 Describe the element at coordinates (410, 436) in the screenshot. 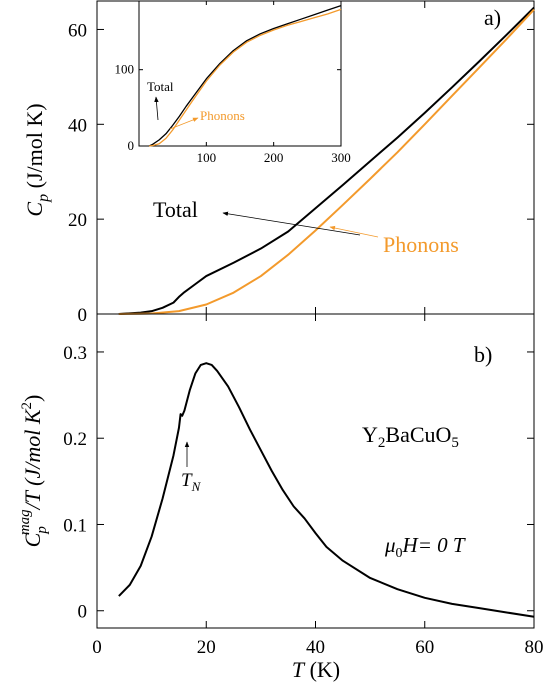

I see `compound: Y2BaCuO5` at that location.